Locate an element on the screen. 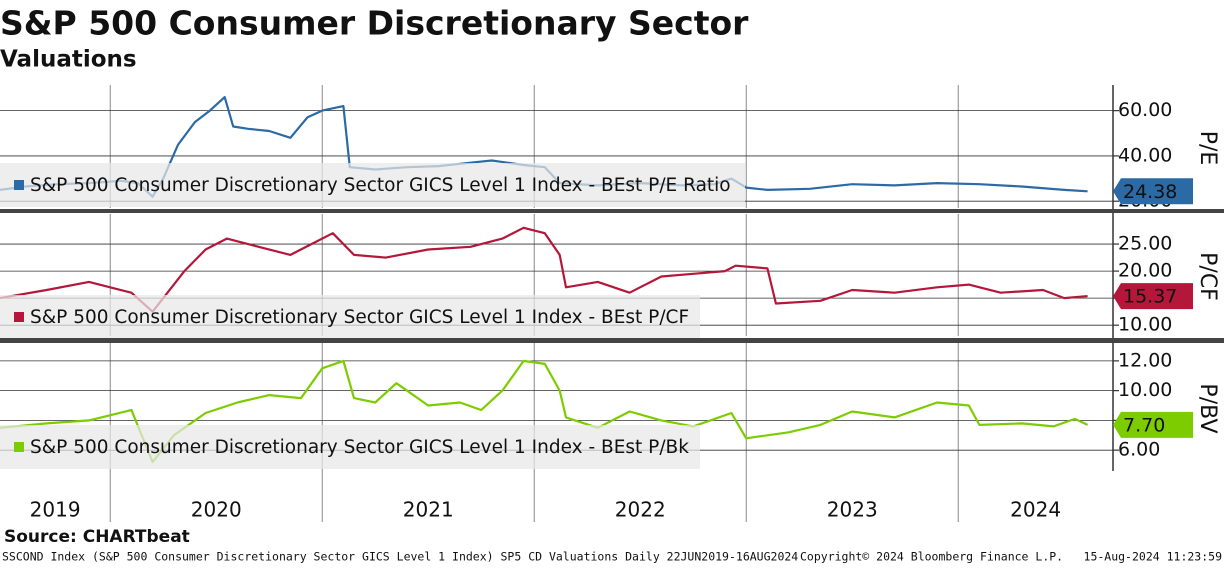 This screenshot has width=1224, height=570. y-tick-label: 40.00 is located at coordinates (1145, 155).